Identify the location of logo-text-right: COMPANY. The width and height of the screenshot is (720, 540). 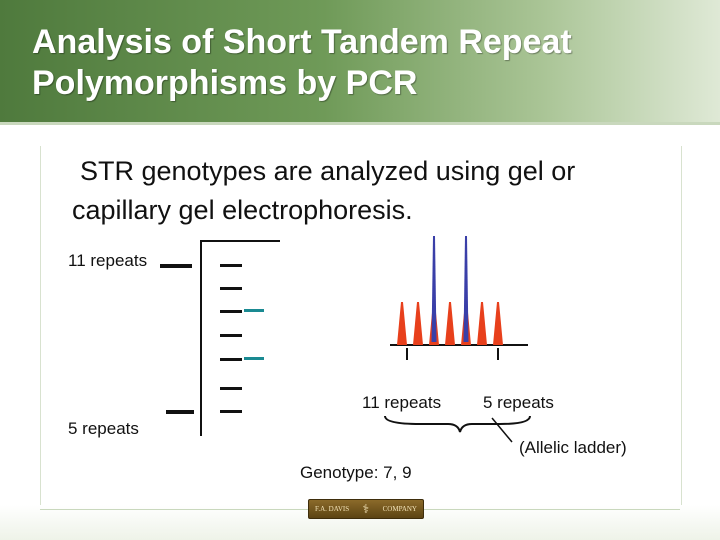
(399, 509).